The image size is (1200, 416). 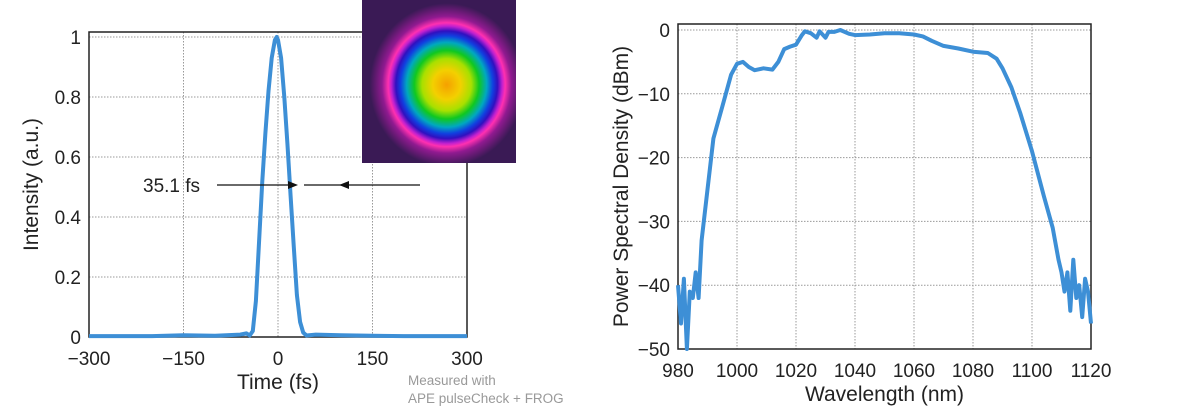 I want to click on x-tick-label: 1080, so click(x=973, y=371).